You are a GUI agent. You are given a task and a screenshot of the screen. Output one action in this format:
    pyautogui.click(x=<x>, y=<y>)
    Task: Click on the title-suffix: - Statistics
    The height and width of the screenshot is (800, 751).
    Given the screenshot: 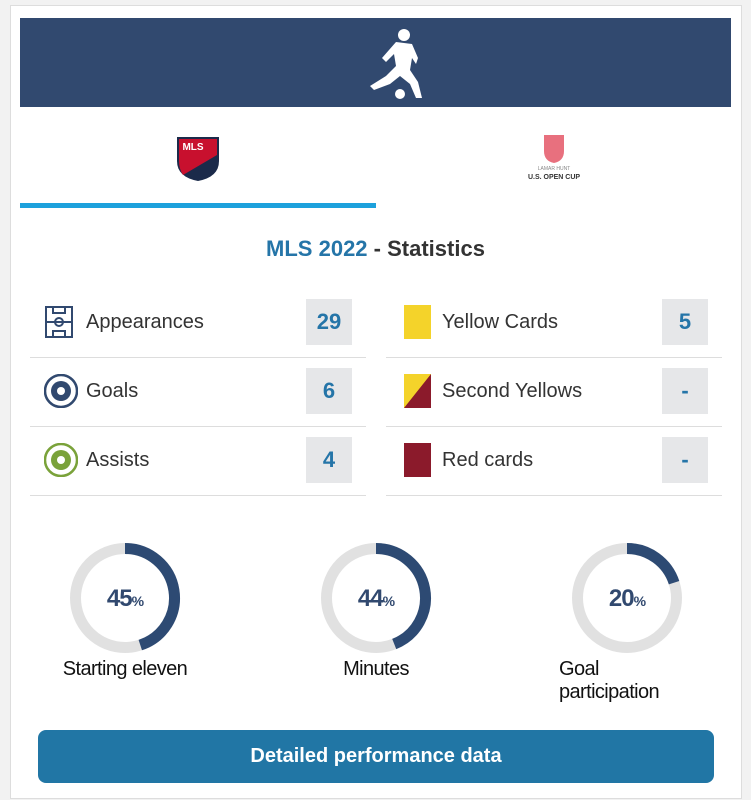 What is the action you would take?
    pyautogui.click(x=429, y=248)
    